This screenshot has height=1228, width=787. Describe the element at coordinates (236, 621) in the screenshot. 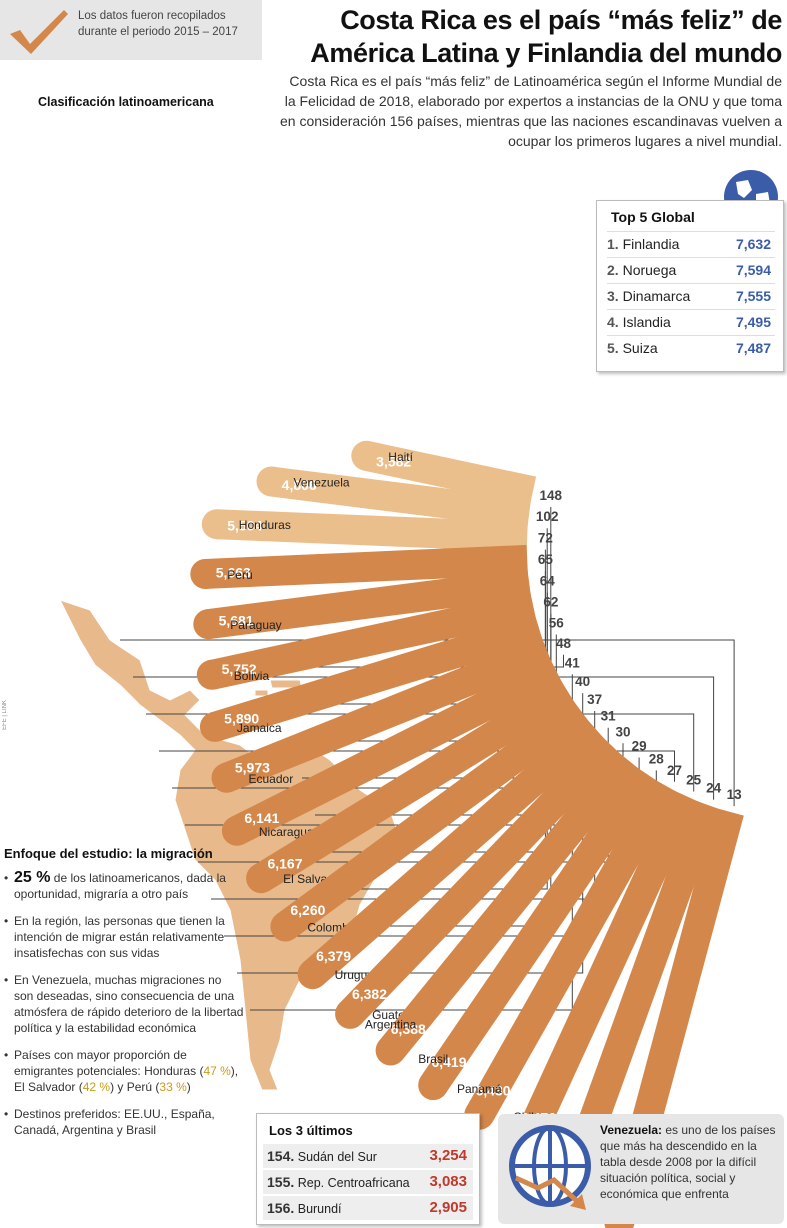

I see `bar-value-label: 5,681` at that location.